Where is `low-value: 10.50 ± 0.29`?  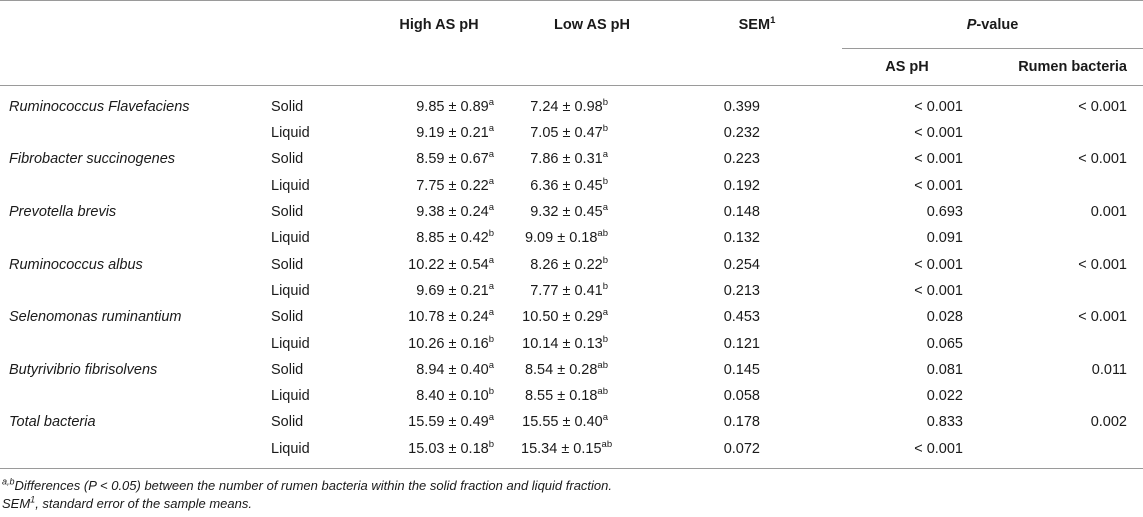
low-value: 10.50 ± 0.29 is located at coordinates (562, 317).